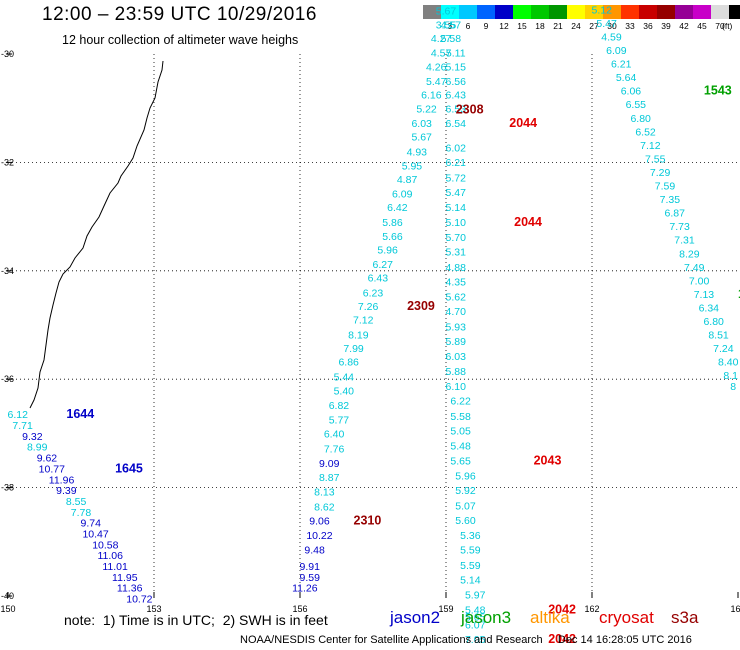  Describe the element at coordinates (76, 502) in the screenshot. I see `wave-height-value: 8.55` at that location.